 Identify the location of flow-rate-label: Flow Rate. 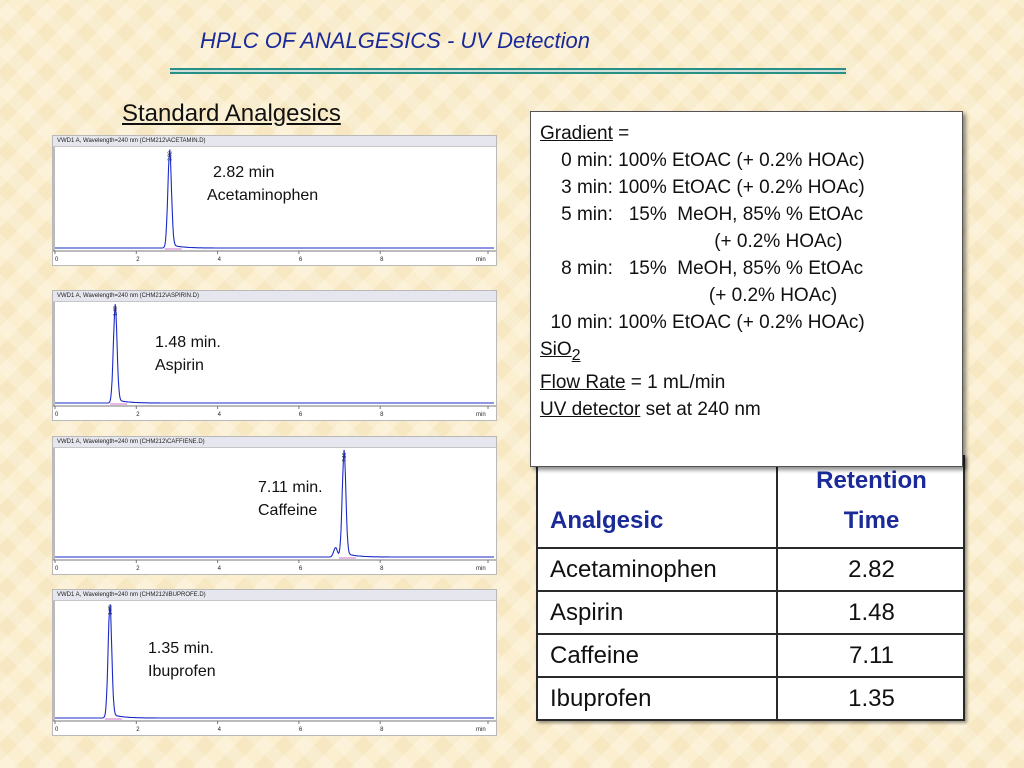
(583, 382).